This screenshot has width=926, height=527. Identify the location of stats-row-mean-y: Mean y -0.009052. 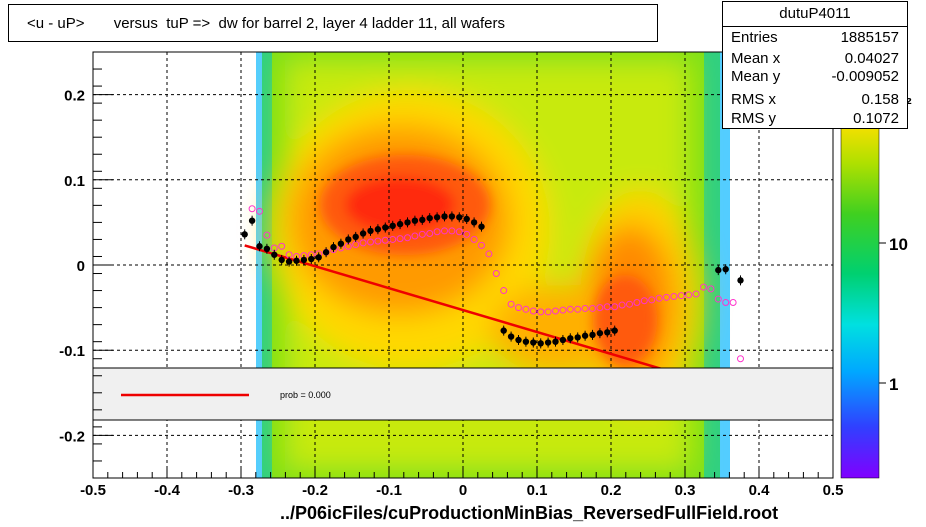
(815, 78).